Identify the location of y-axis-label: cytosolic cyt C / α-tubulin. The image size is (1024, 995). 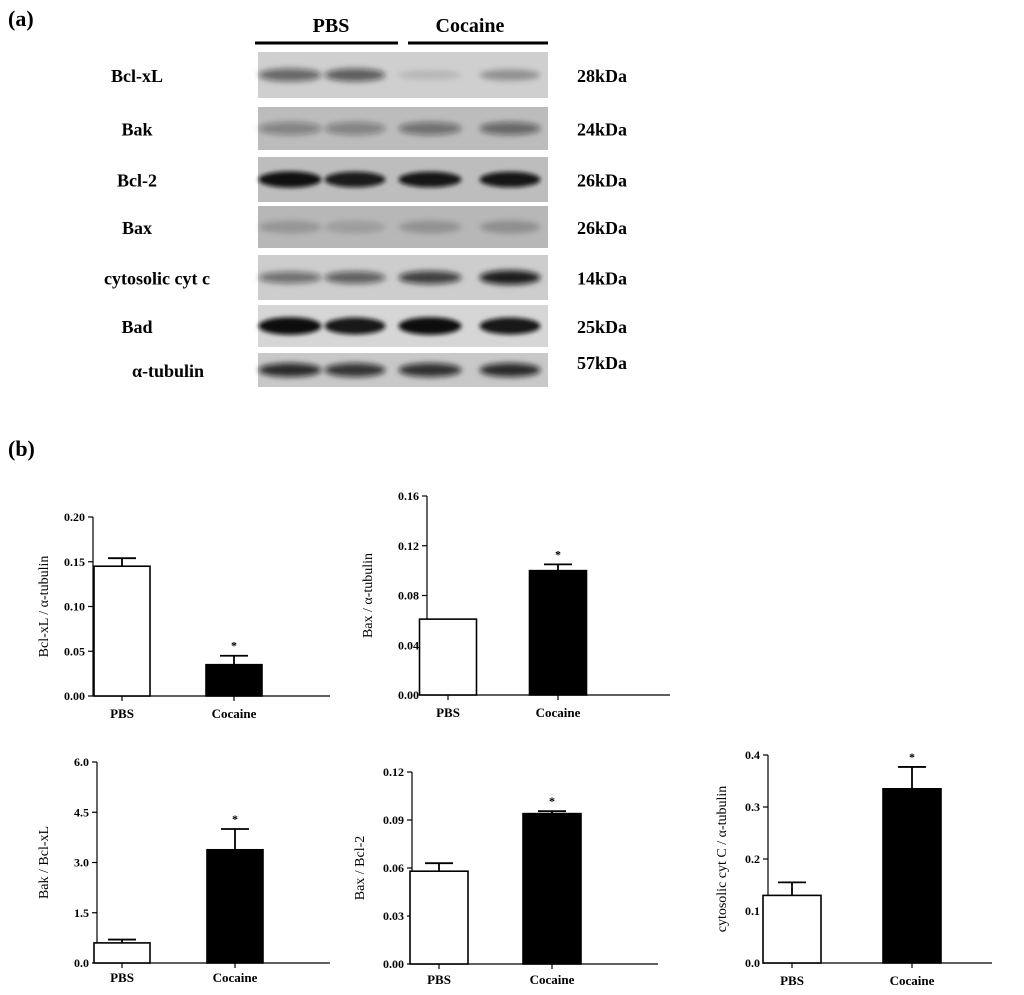
(722, 859).